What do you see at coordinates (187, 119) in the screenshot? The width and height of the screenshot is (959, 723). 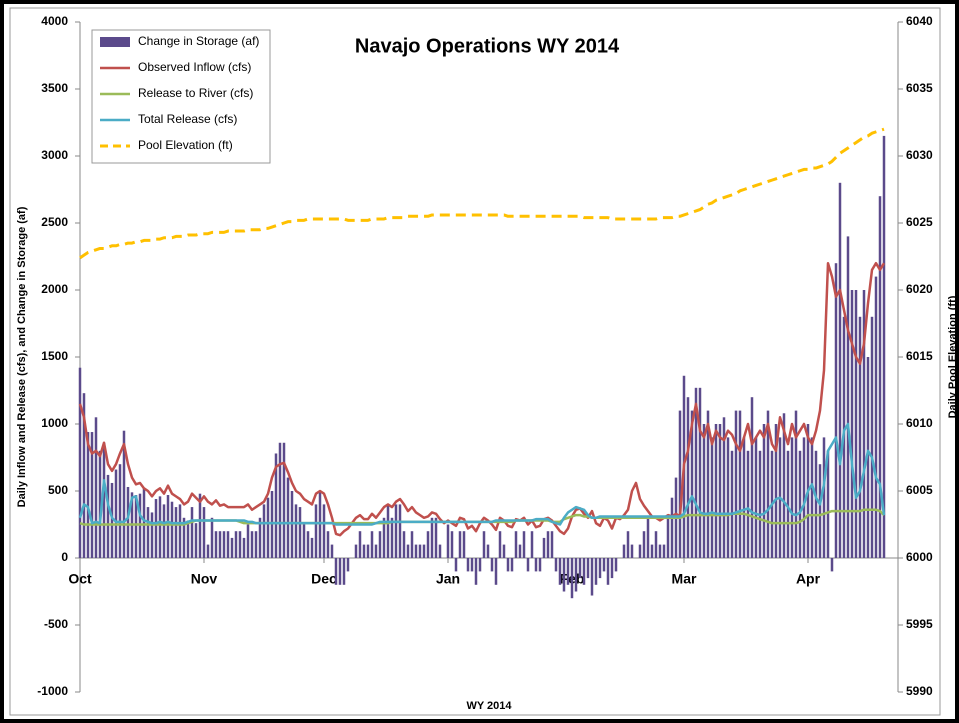 I see `legend-label: Total Release (cfs)` at bounding box center [187, 119].